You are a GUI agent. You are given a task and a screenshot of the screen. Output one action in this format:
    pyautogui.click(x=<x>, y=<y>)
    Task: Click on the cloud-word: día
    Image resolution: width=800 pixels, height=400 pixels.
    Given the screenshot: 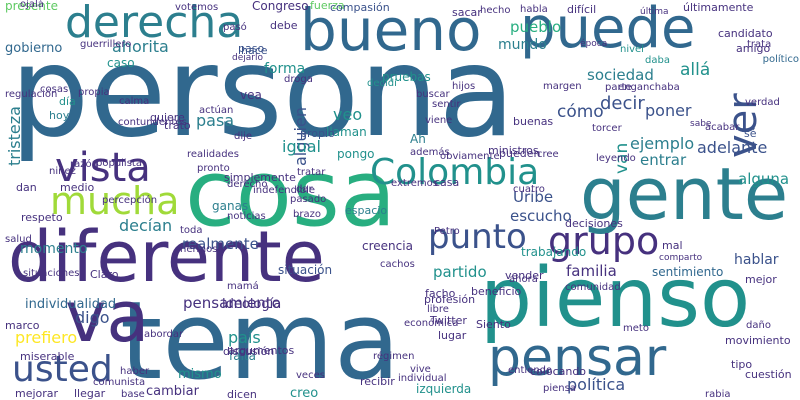 What is the action you would take?
    pyautogui.click(x=67, y=101)
    